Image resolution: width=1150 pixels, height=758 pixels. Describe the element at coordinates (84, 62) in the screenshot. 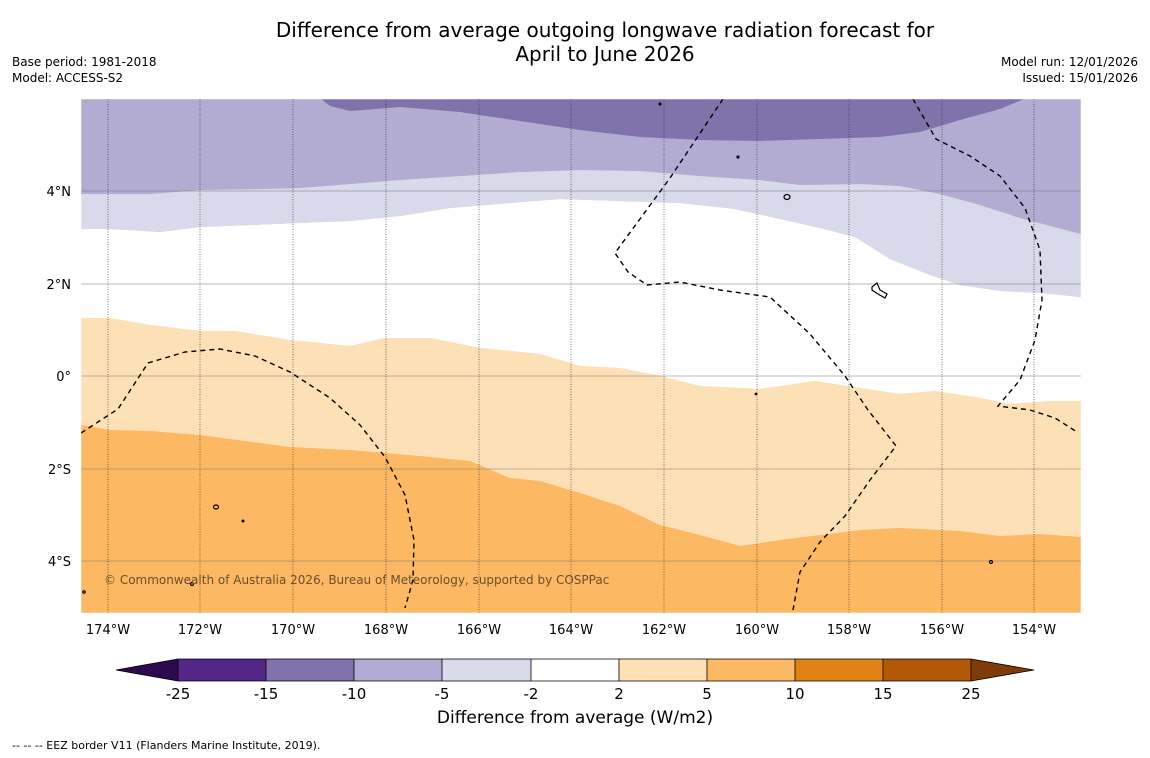

I see `base-period-label: Base period: 1981-2018` at that location.